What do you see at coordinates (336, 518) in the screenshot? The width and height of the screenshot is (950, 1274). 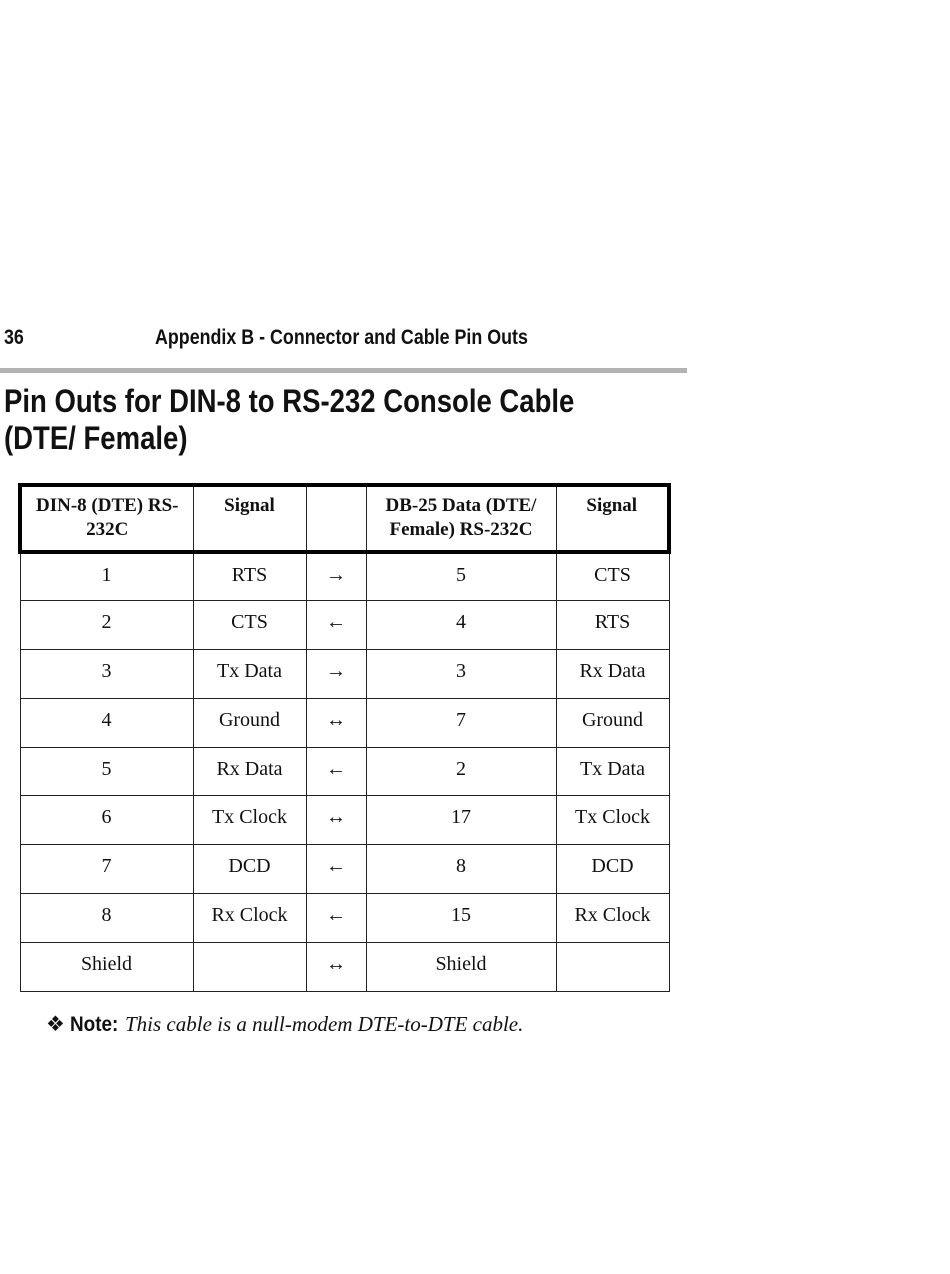 I see `column-header` at bounding box center [336, 518].